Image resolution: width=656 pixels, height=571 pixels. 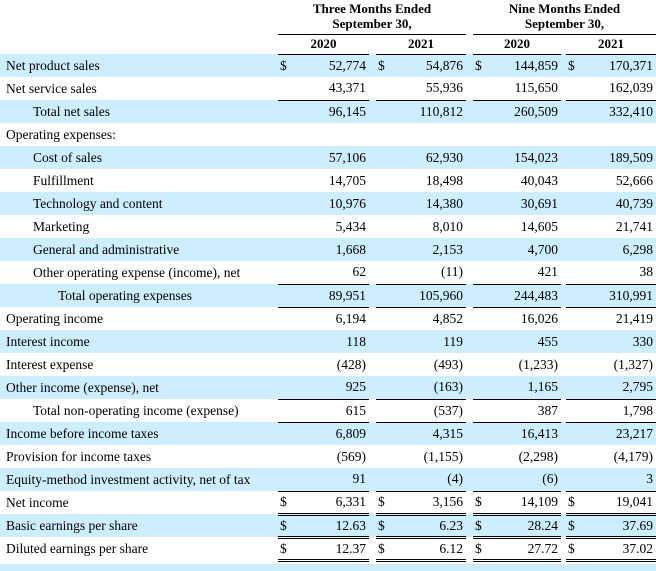 I want to click on value-cell: 28.24, so click(x=524, y=526).